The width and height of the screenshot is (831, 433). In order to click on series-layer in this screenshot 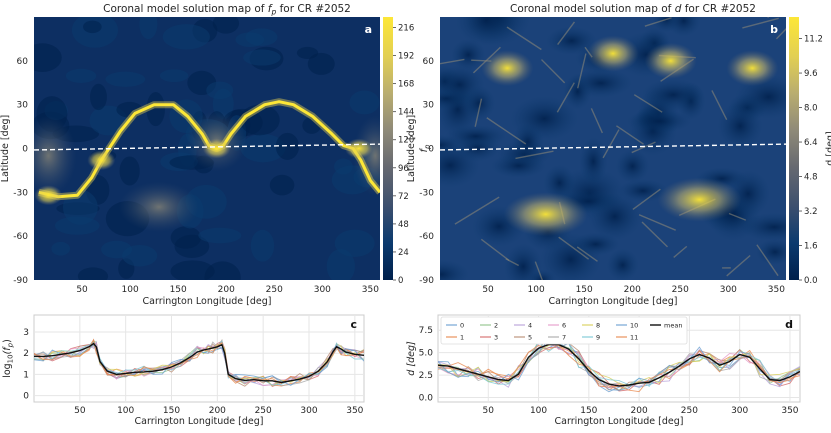, I will do `click(619, 364)`.